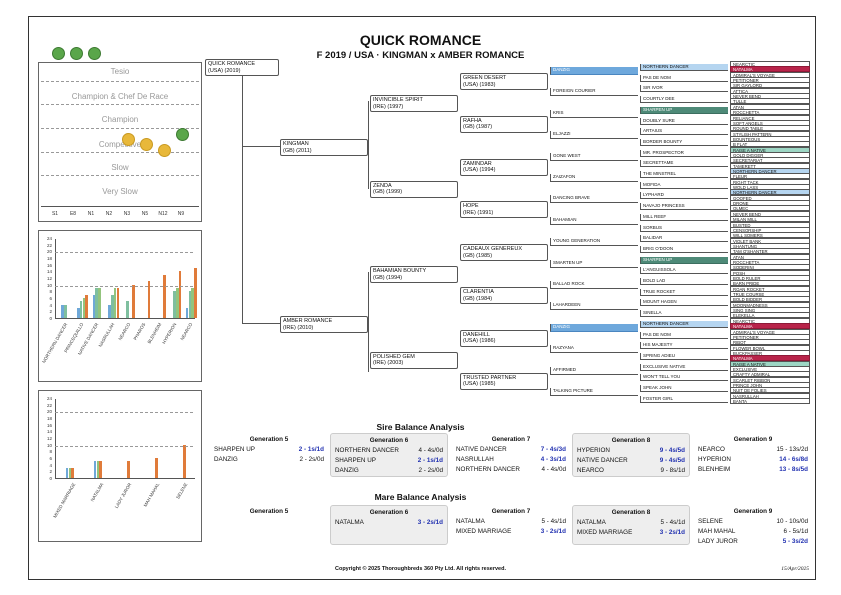 The height and width of the screenshot is (595, 841). I want to click on pedigree-gen3-box: TRUSTED PARTNER (USA) (1985), so click(504, 381).